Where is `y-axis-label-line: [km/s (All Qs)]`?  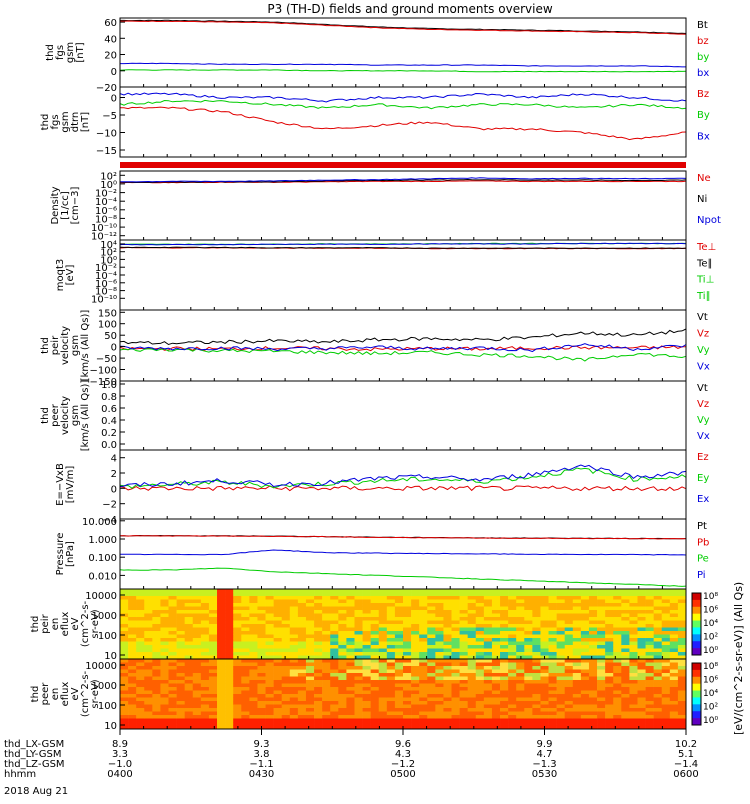 y-axis-label-line: [km/s (All Qs)] is located at coordinates (85, 416).